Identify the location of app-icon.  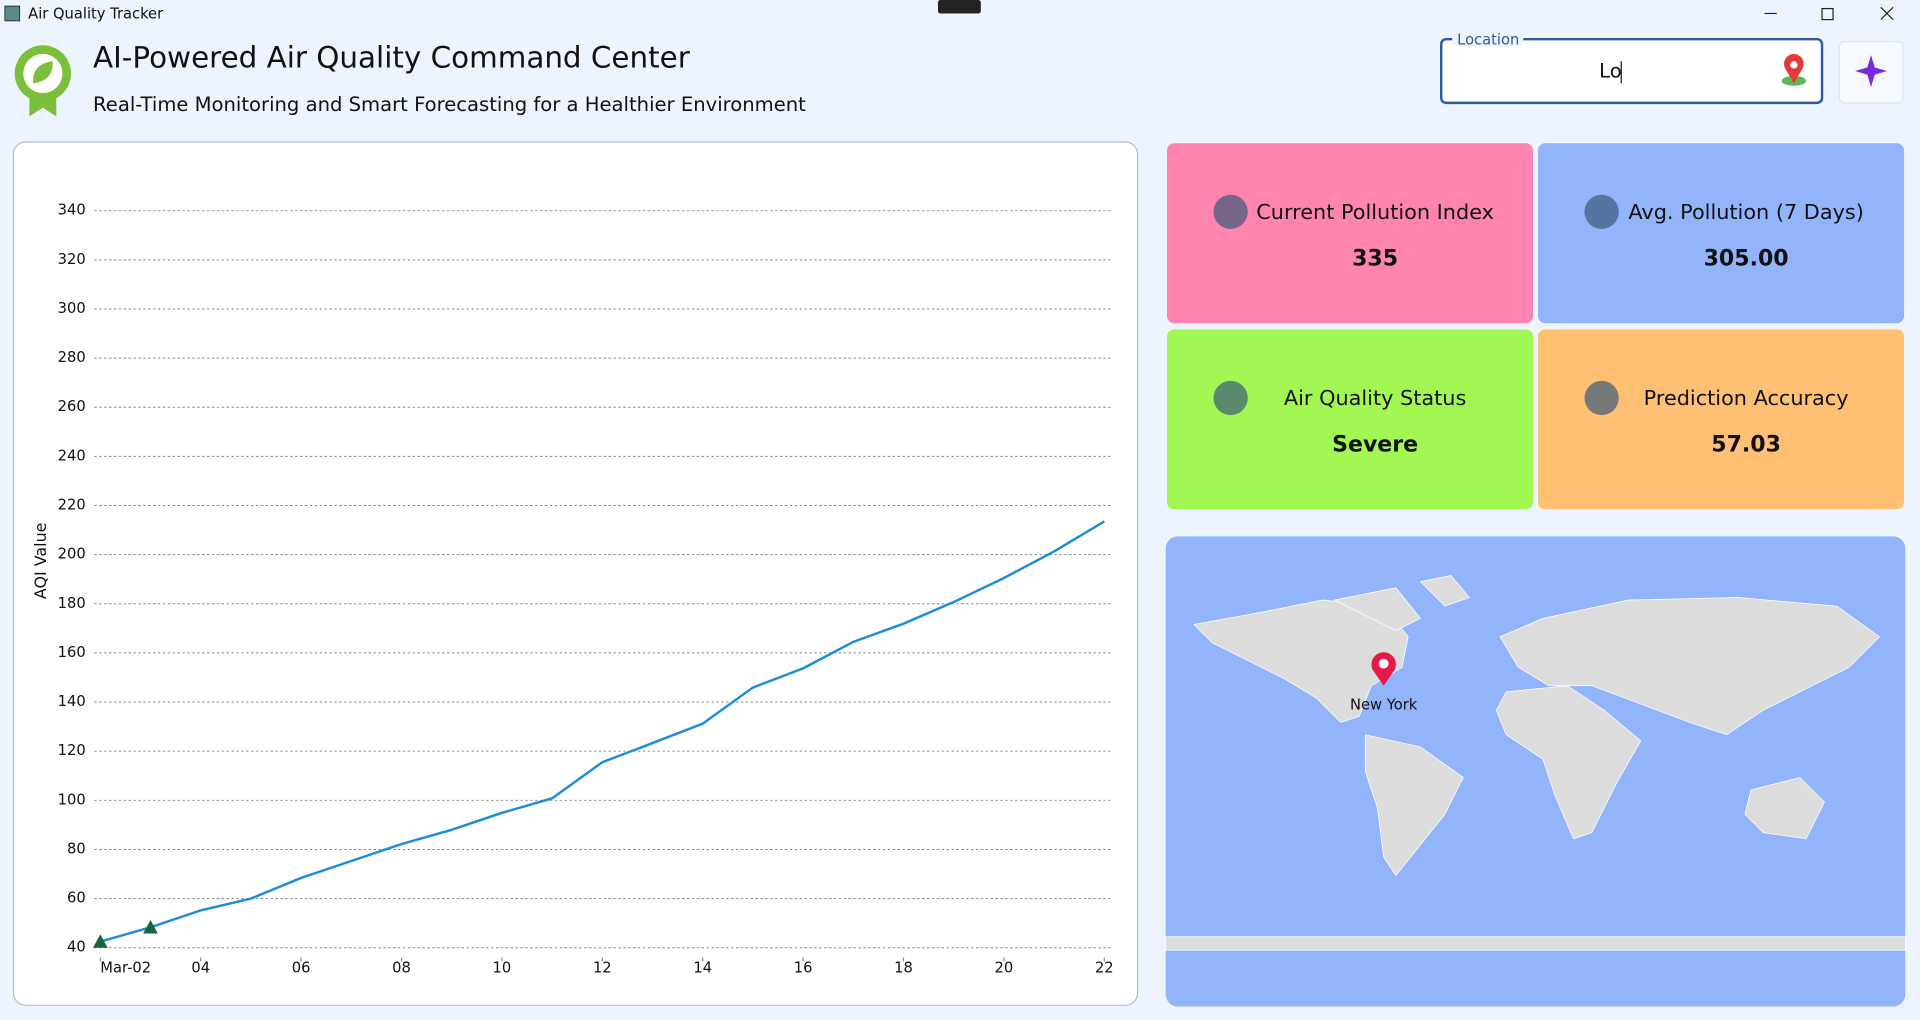
(12, 13).